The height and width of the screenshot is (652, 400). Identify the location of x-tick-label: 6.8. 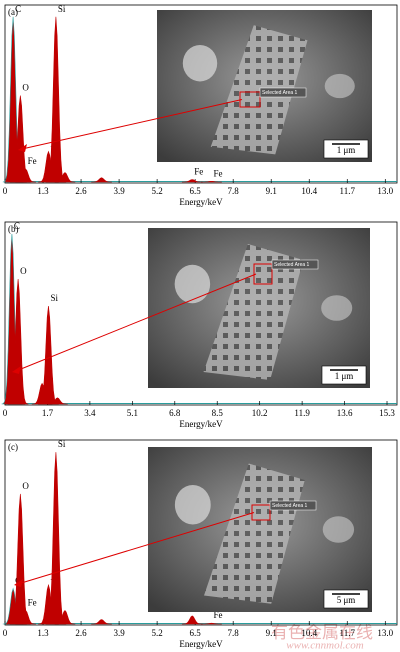
(175, 413).